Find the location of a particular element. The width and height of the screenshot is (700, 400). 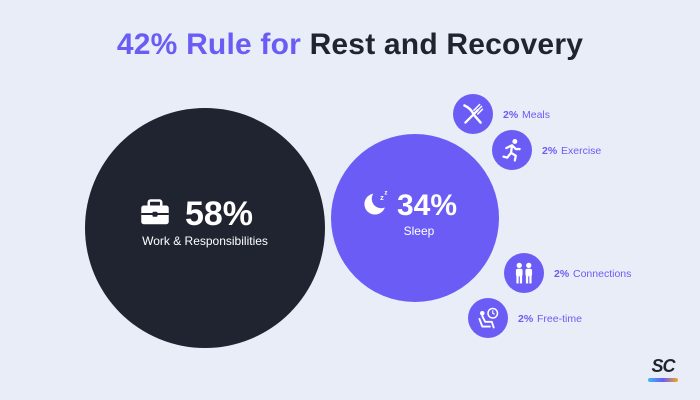

logo-text: SC is located at coordinates (663, 366).